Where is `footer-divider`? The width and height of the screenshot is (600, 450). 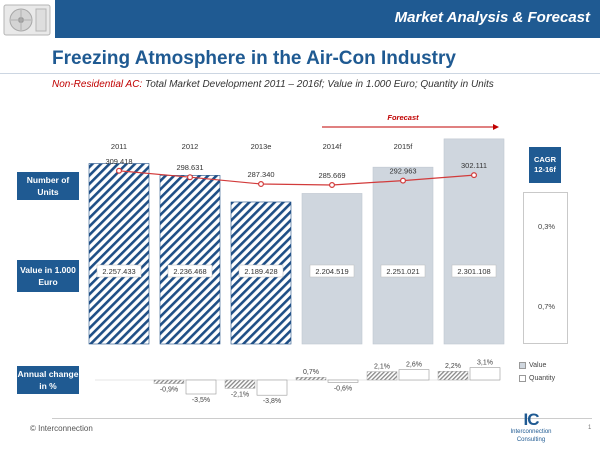 footer-divider is located at coordinates (322, 418).